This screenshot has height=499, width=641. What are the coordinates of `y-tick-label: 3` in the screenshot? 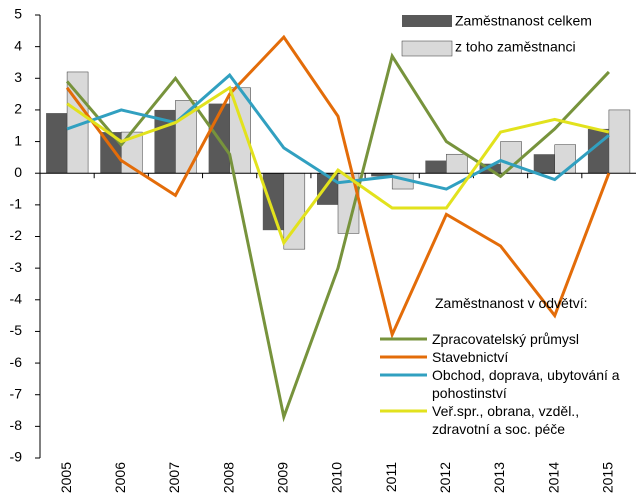 It's located at (18, 77).